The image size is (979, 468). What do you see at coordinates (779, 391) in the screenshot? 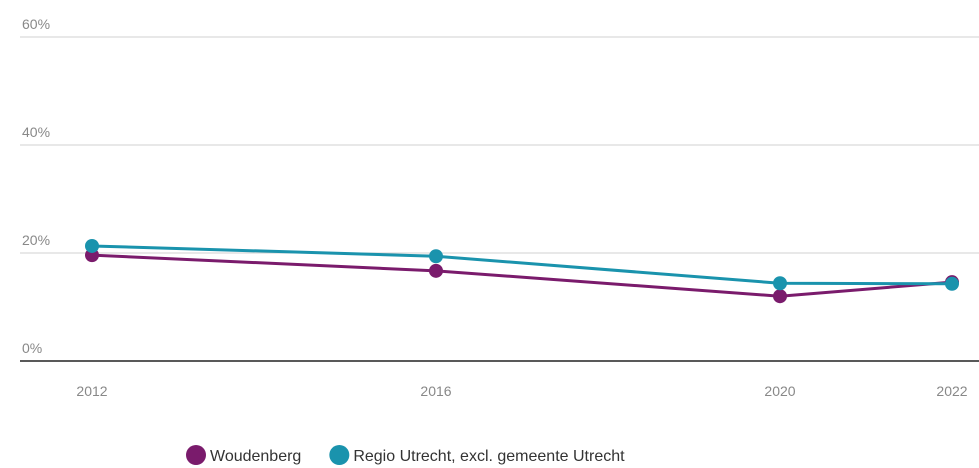
I see `x-tick-label: 2020` at bounding box center [779, 391].